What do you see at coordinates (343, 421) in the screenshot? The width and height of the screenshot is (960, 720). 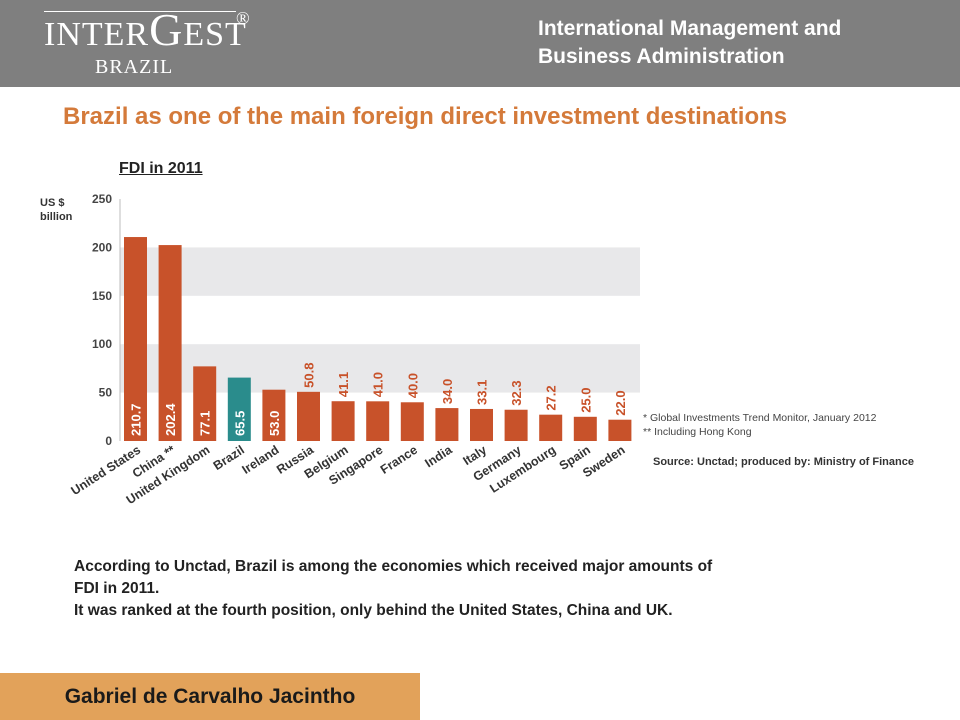 I see `bar-belgium` at bounding box center [343, 421].